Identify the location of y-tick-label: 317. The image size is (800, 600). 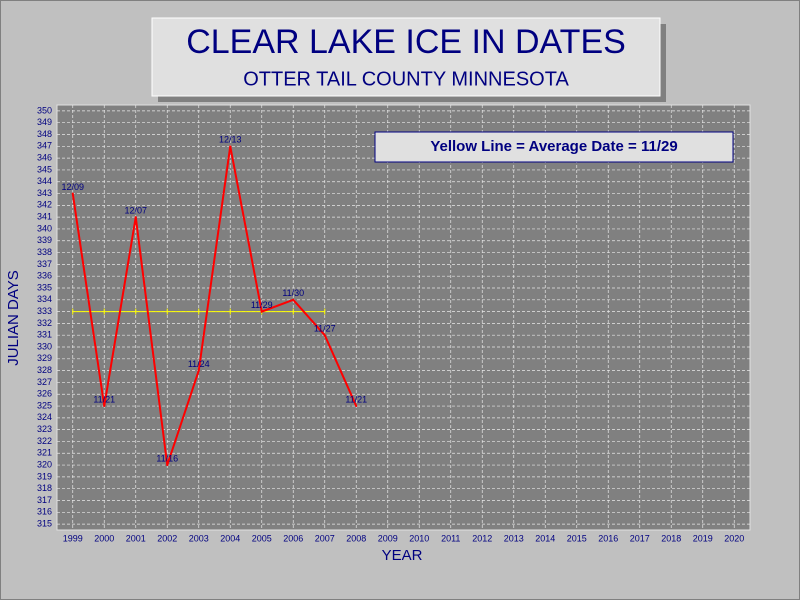
(44, 500).